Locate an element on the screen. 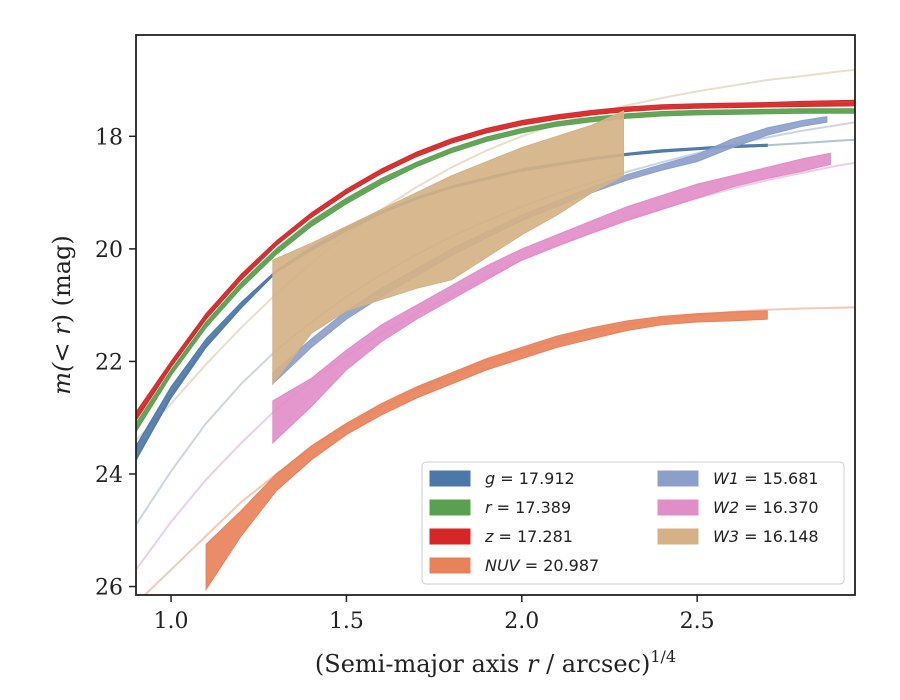 The height and width of the screenshot is (700, 900). legend-label-w1: W1 = 15.681 is located at coordinates (766, 478).